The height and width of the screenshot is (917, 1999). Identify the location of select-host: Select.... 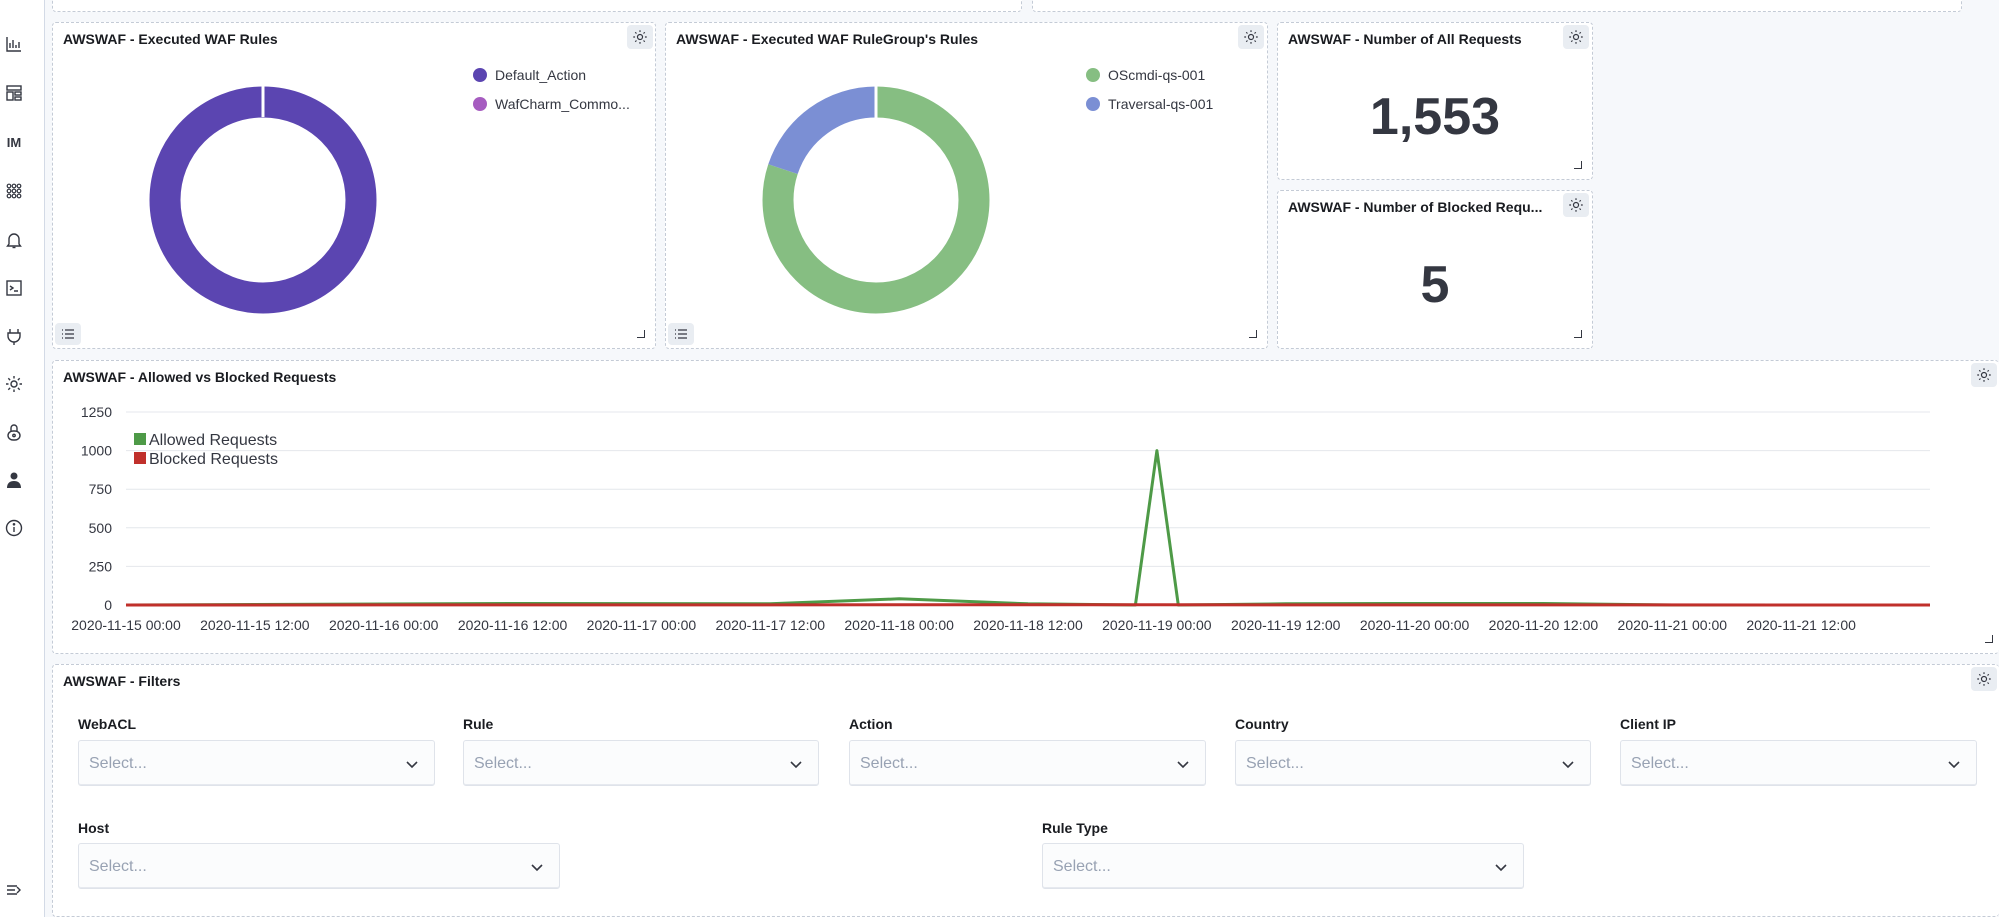
(319, 866).